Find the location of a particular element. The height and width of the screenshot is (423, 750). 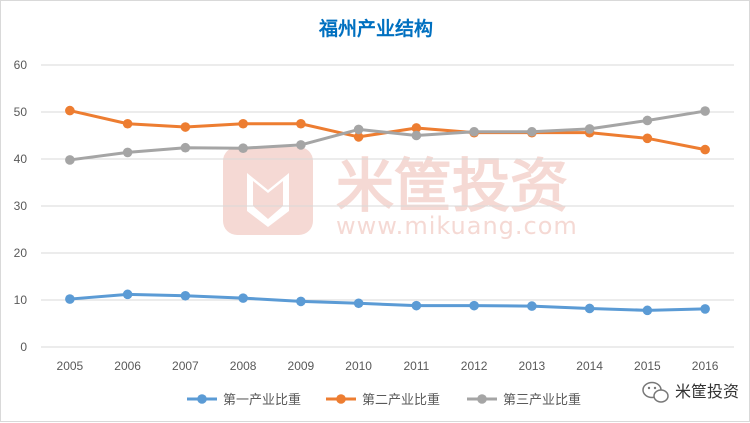

x-tick-label: 2016 is located at coordinates (705, 366).